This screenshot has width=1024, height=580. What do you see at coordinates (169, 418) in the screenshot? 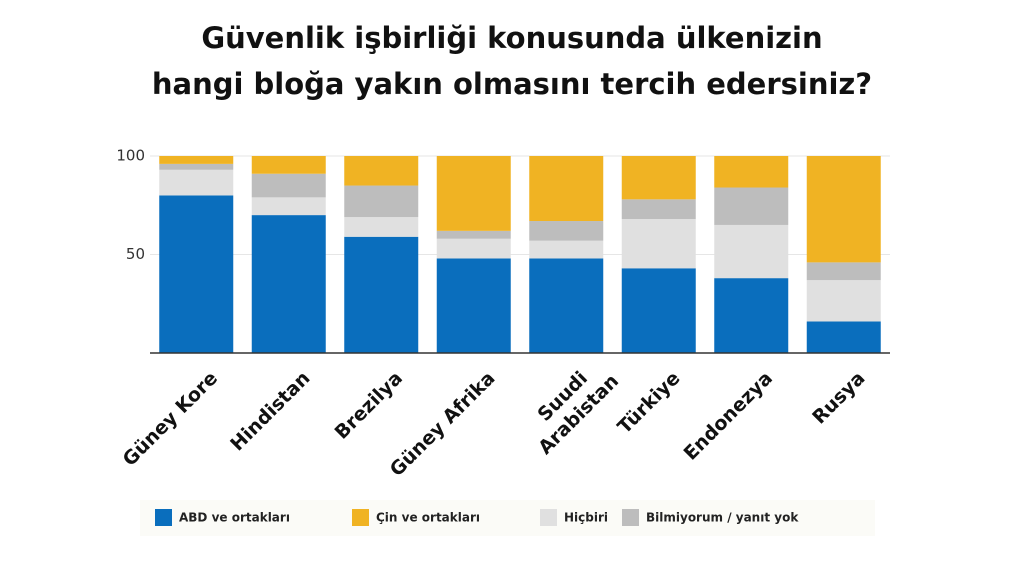
I see `x-tick-label: Güney Kore` at bounding box center [169, 418].